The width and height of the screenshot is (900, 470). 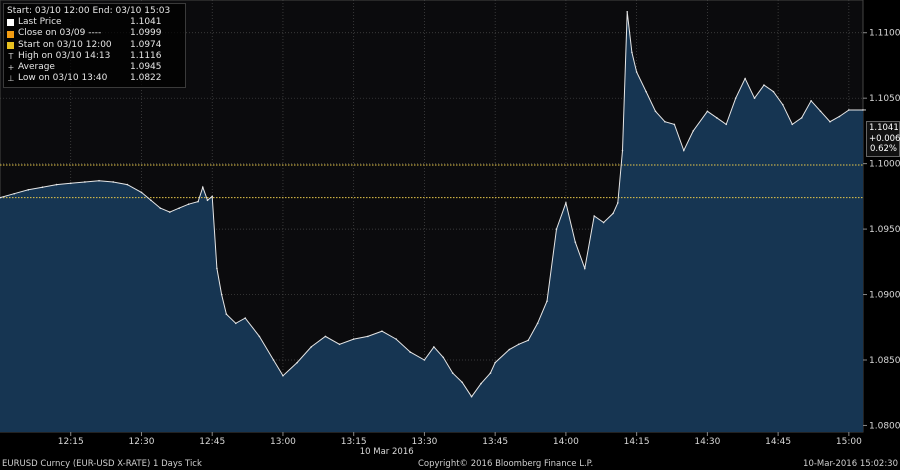 I want to click on badge-change: +0.0068, so click(x=884, y=138).